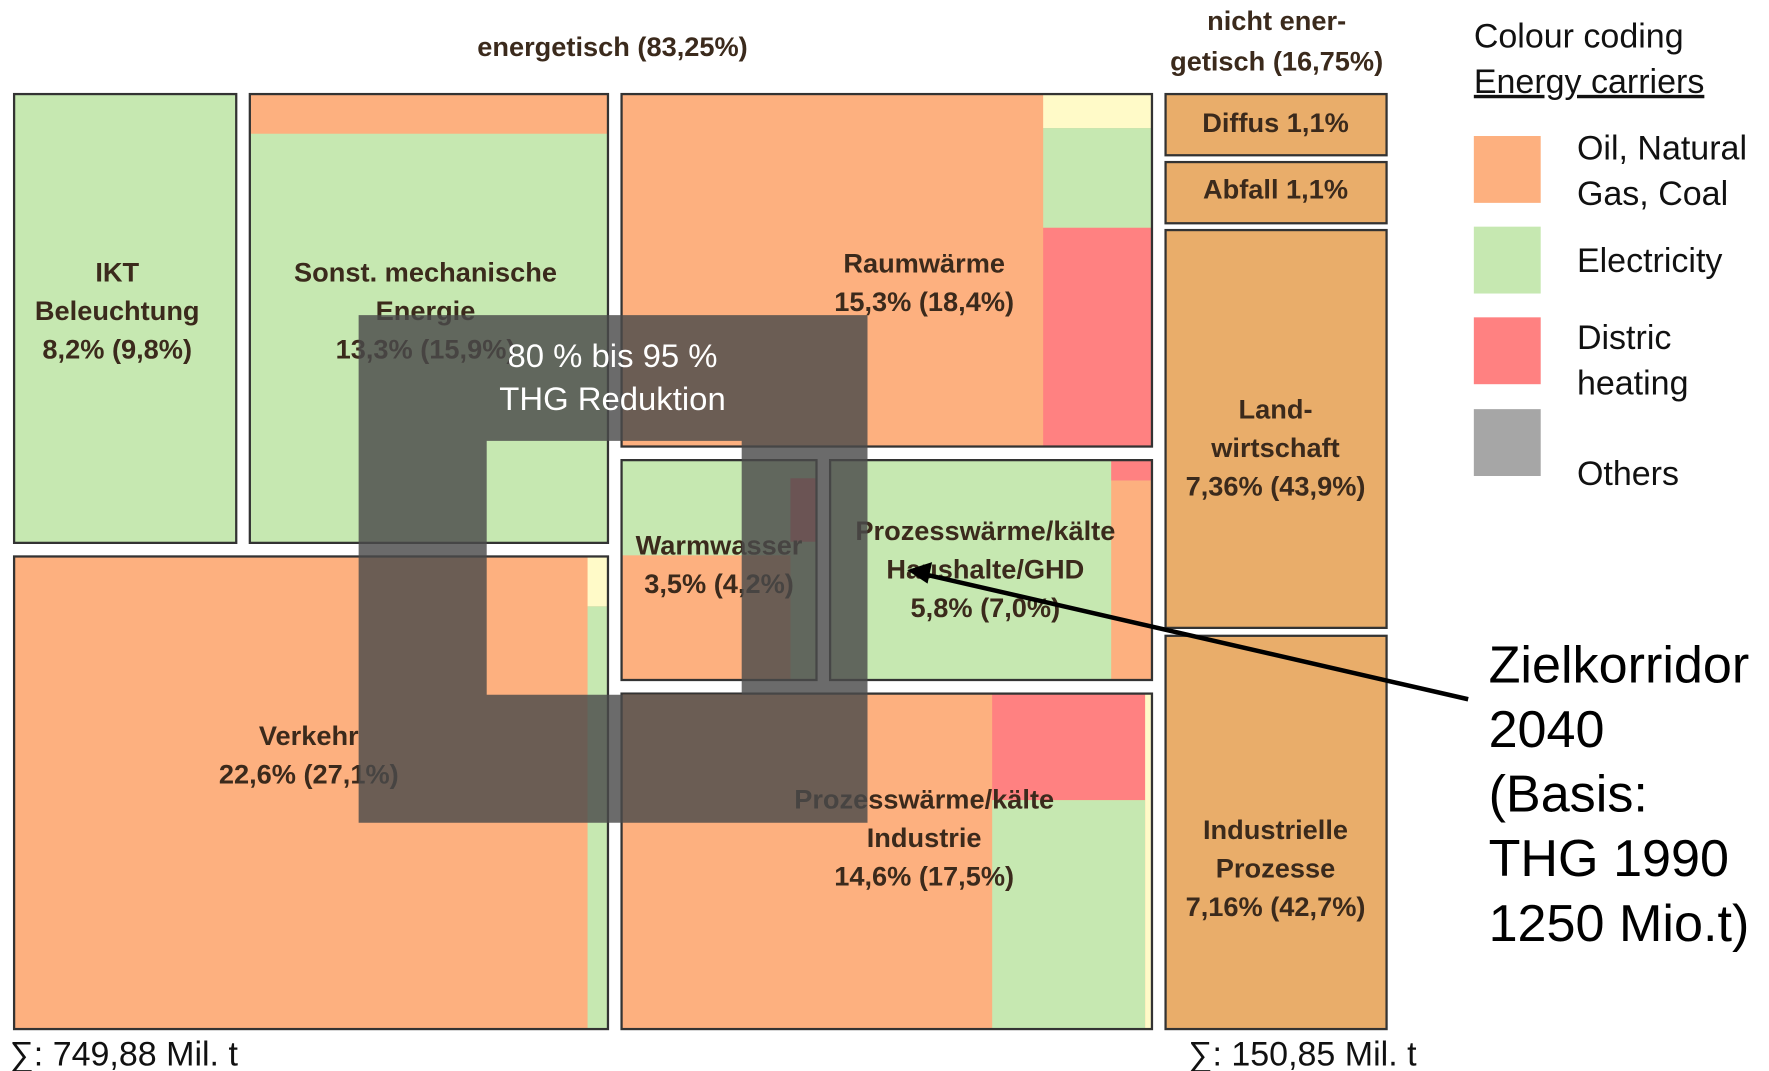  Describe the element at coordinates (613, 569) in the screenshot. I see `target-overlay` at that location.